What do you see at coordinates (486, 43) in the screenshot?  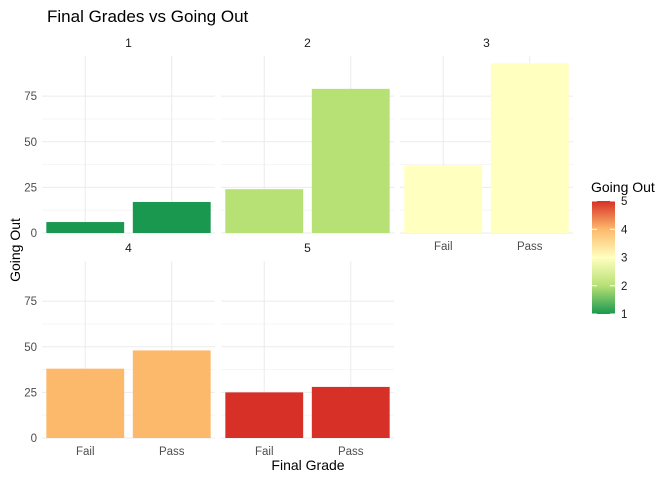 I see `facet-strip-label: 3` at bounding box center [486, 43].